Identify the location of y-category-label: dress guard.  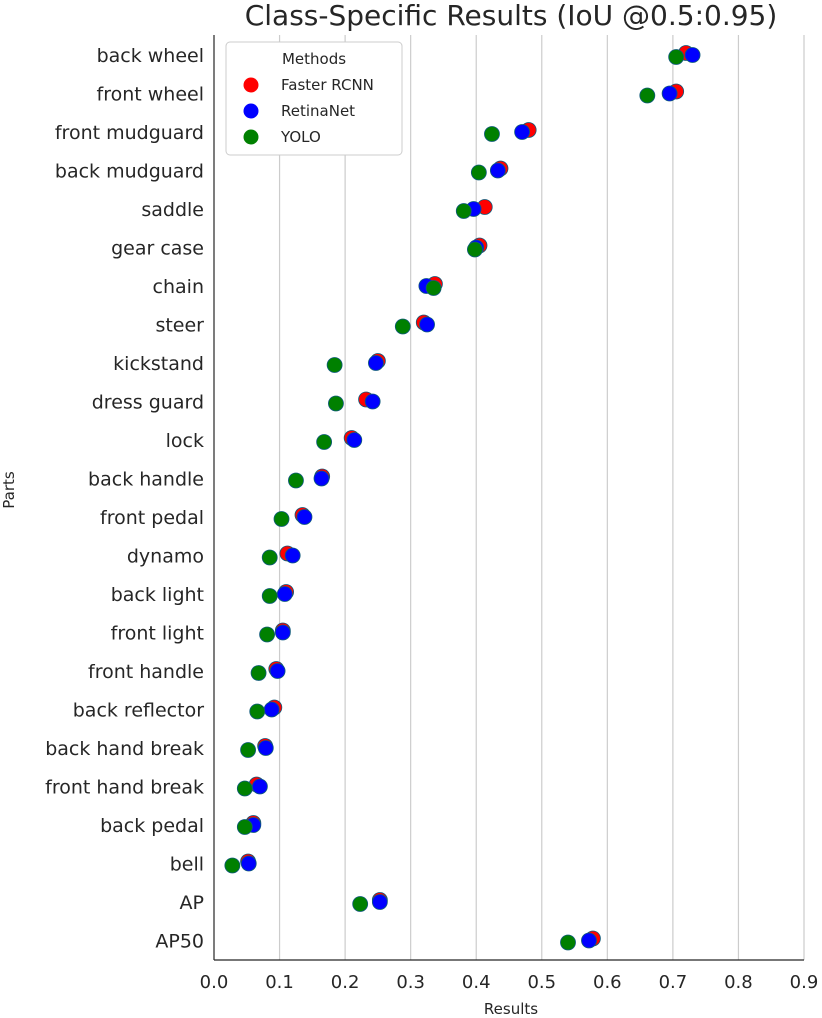
(148, 403).